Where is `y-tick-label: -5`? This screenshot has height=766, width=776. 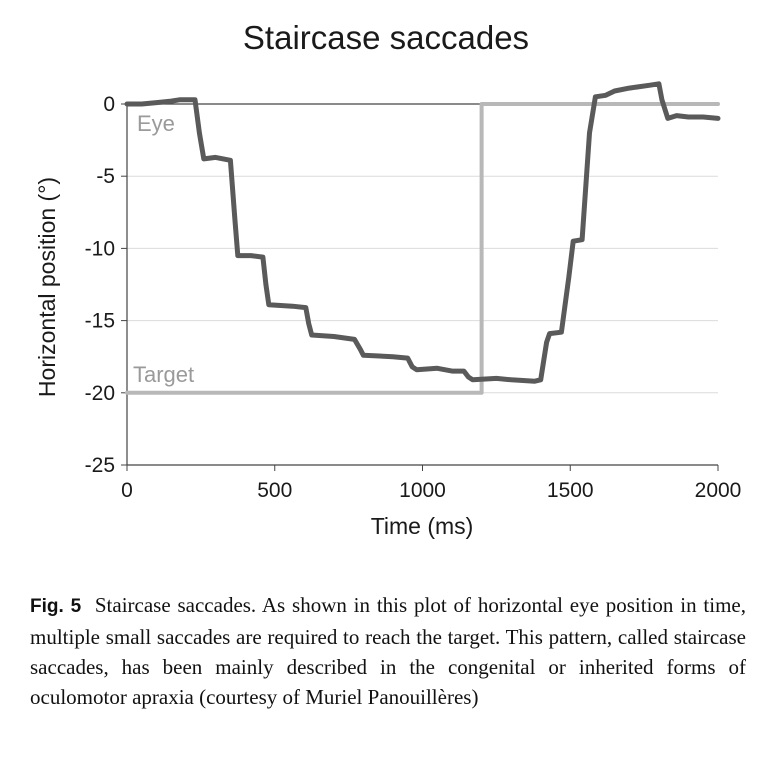 y-tick-label: -5 is located at coordinates (105, 176).